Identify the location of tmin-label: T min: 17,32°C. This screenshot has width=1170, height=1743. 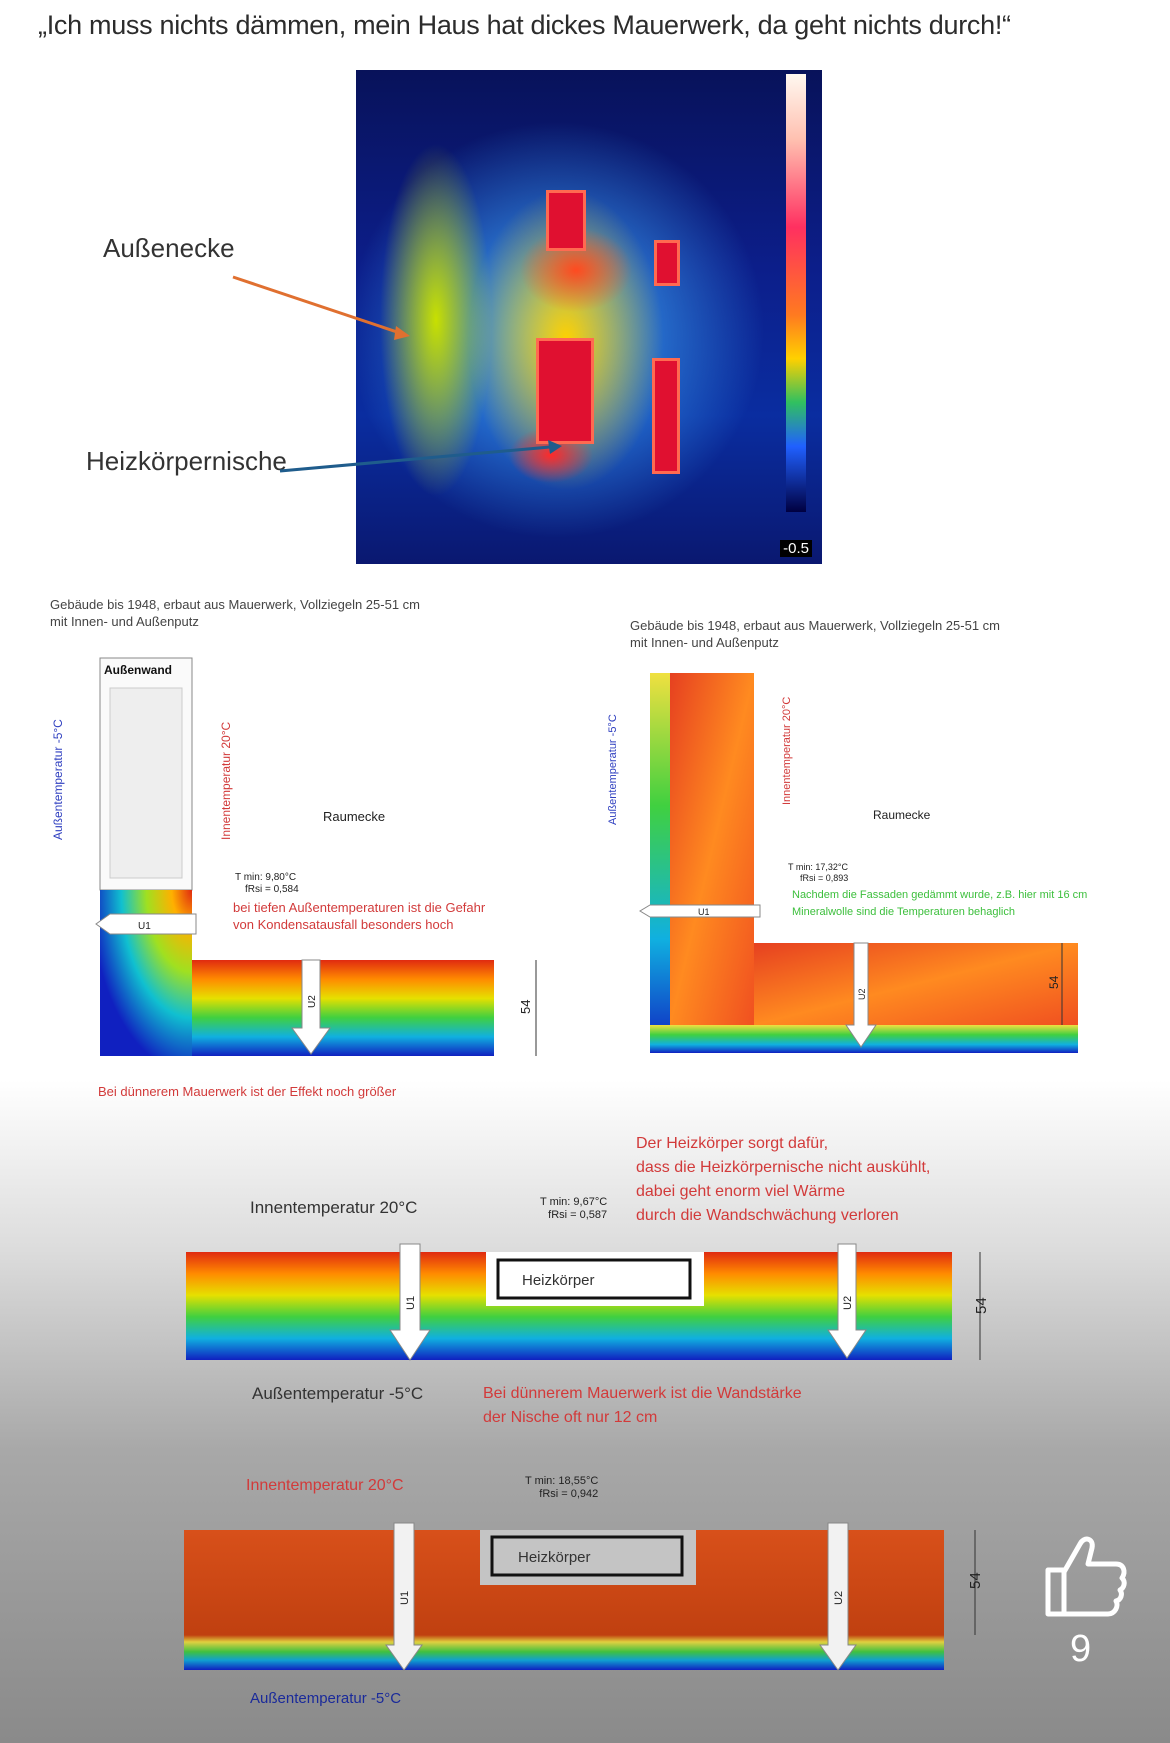
(818, 867).